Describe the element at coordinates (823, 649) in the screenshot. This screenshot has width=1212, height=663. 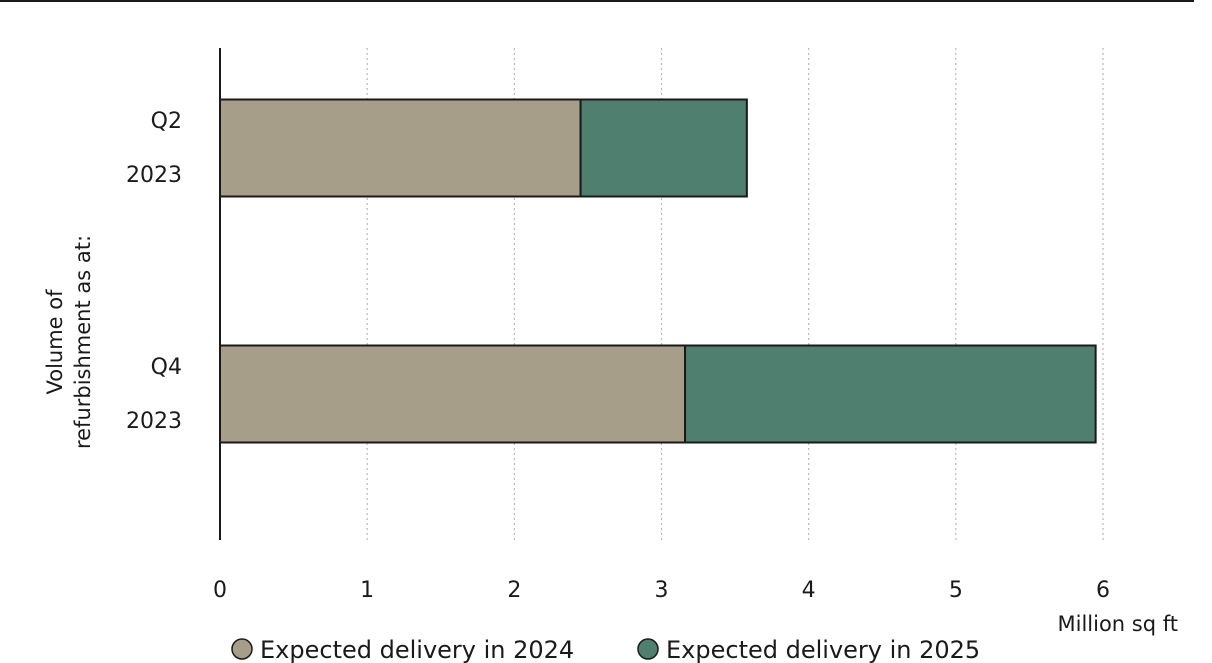
I see `legend-label: Expected delivery in 2025` at that location.